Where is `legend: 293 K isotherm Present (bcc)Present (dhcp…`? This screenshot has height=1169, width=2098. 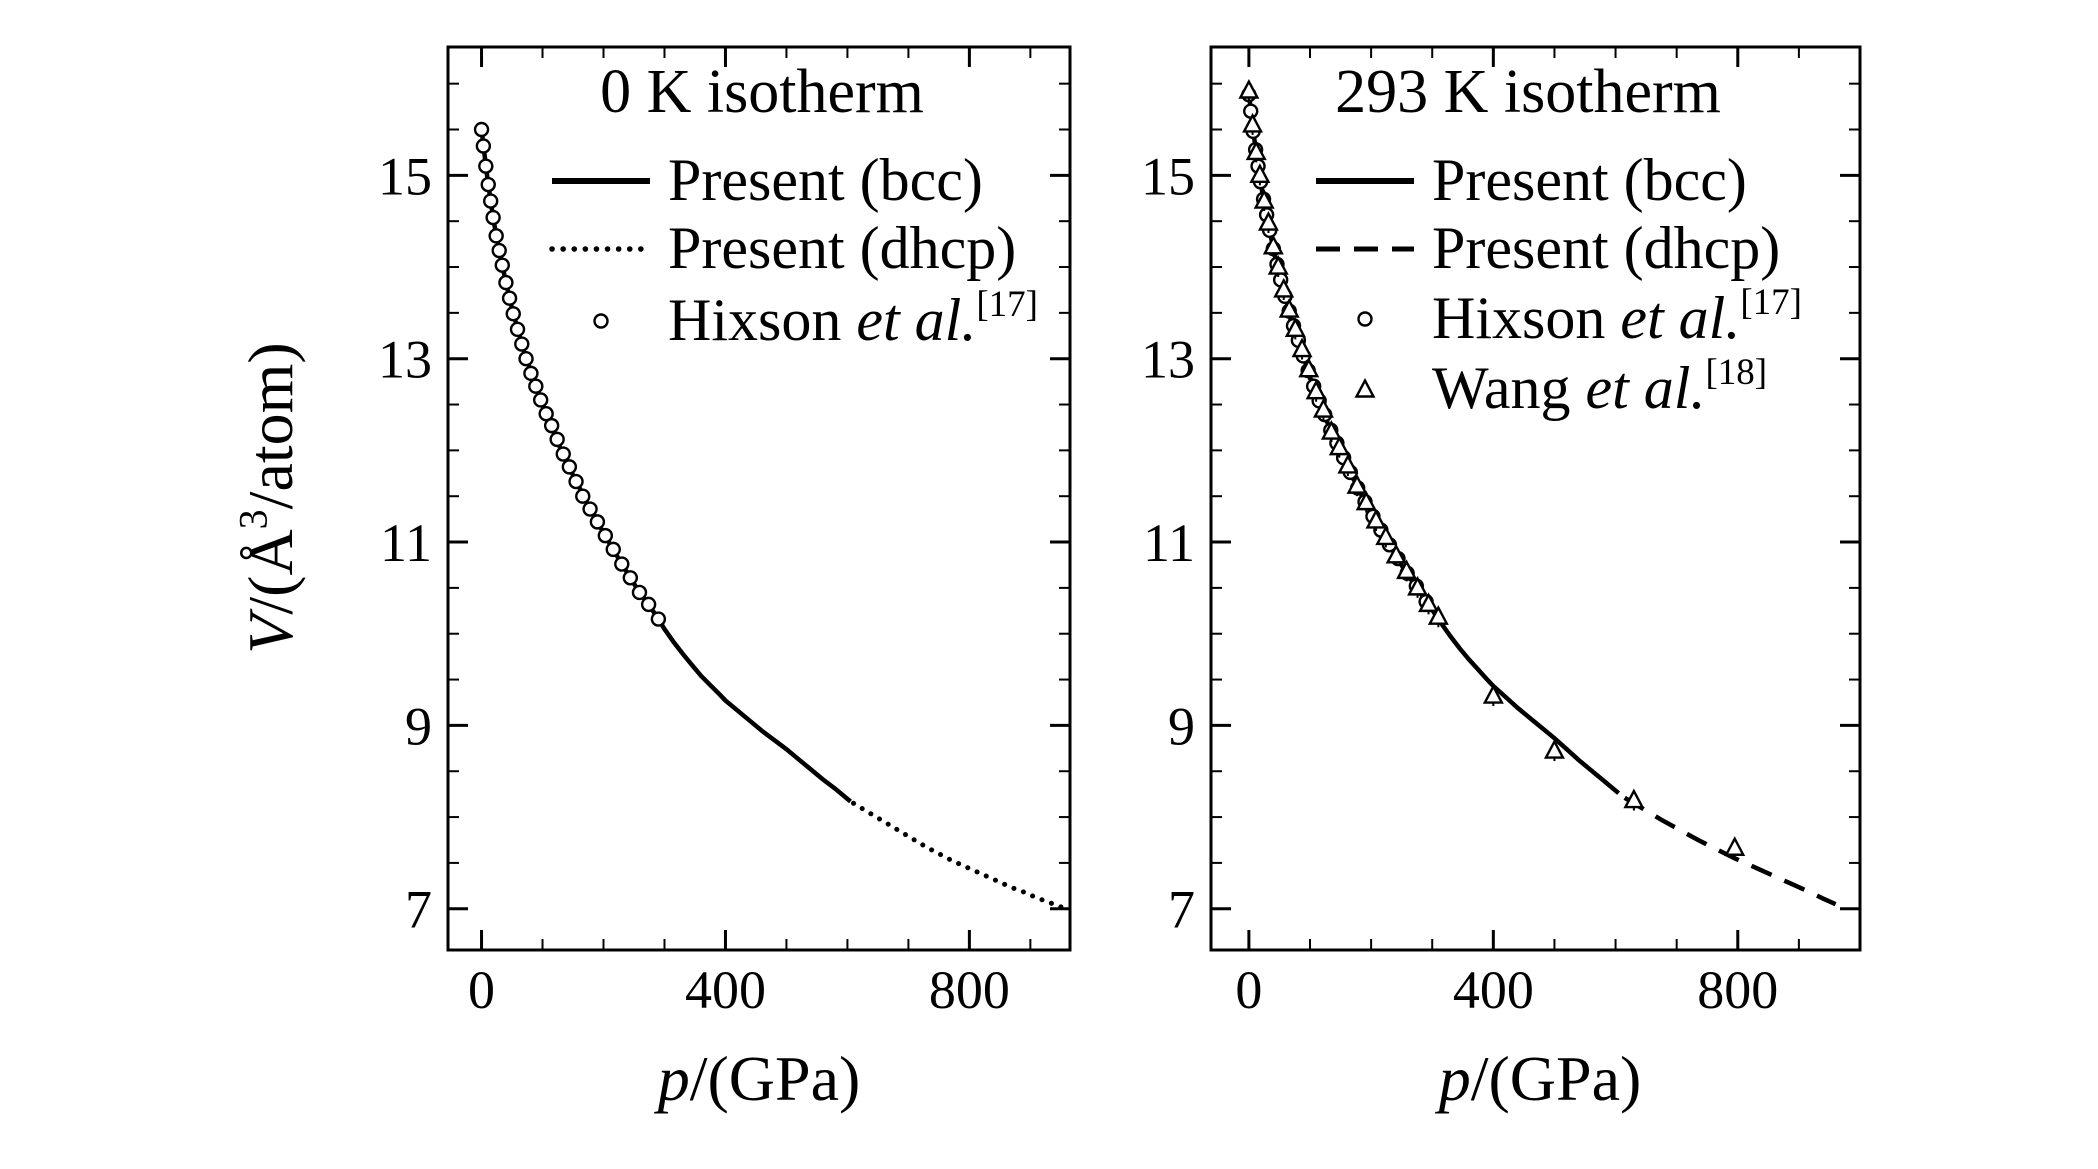 legend: 293 K isotherm Present (bcc)Present (dhcp… is located at coordinates (1559, 239).